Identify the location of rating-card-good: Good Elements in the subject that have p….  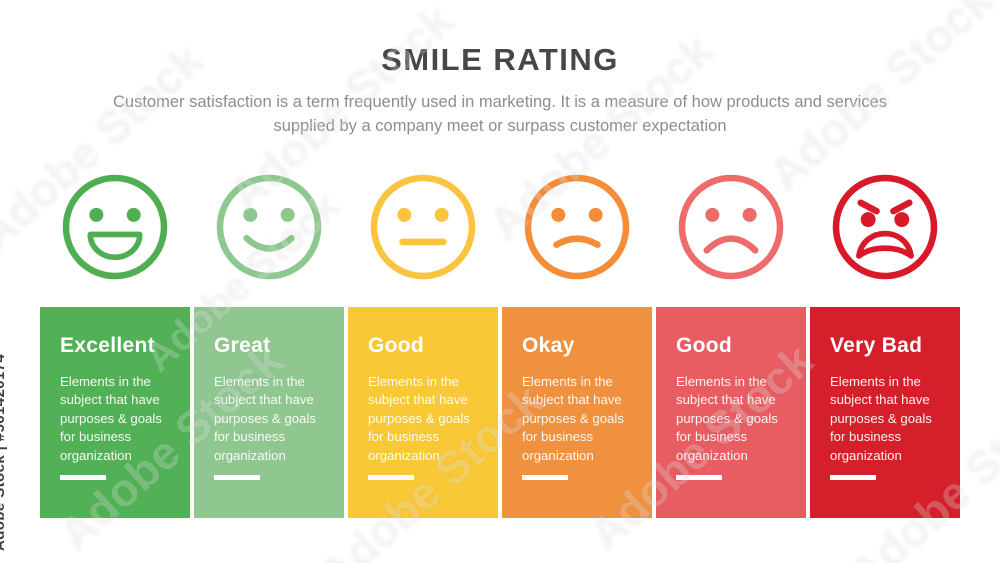
(423, 412).